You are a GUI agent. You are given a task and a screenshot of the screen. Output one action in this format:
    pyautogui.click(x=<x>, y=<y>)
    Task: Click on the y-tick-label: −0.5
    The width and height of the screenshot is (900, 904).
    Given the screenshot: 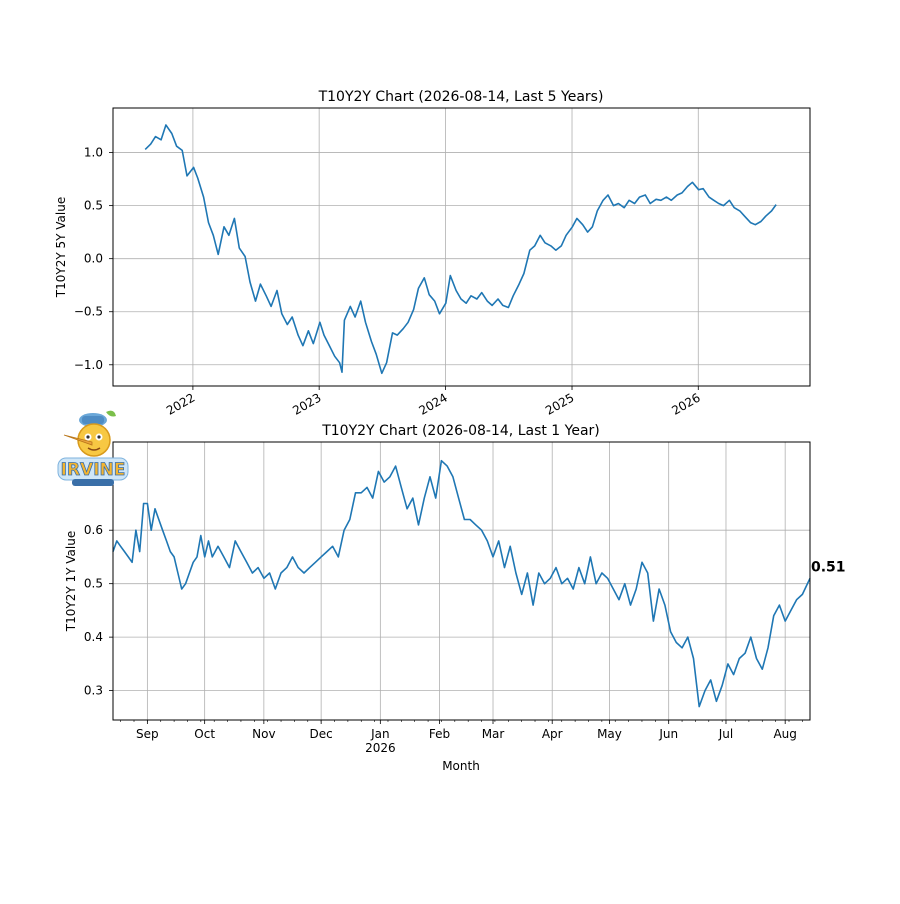 What is the action you would take?
    pyautogui.click(x=88, y=312)
    